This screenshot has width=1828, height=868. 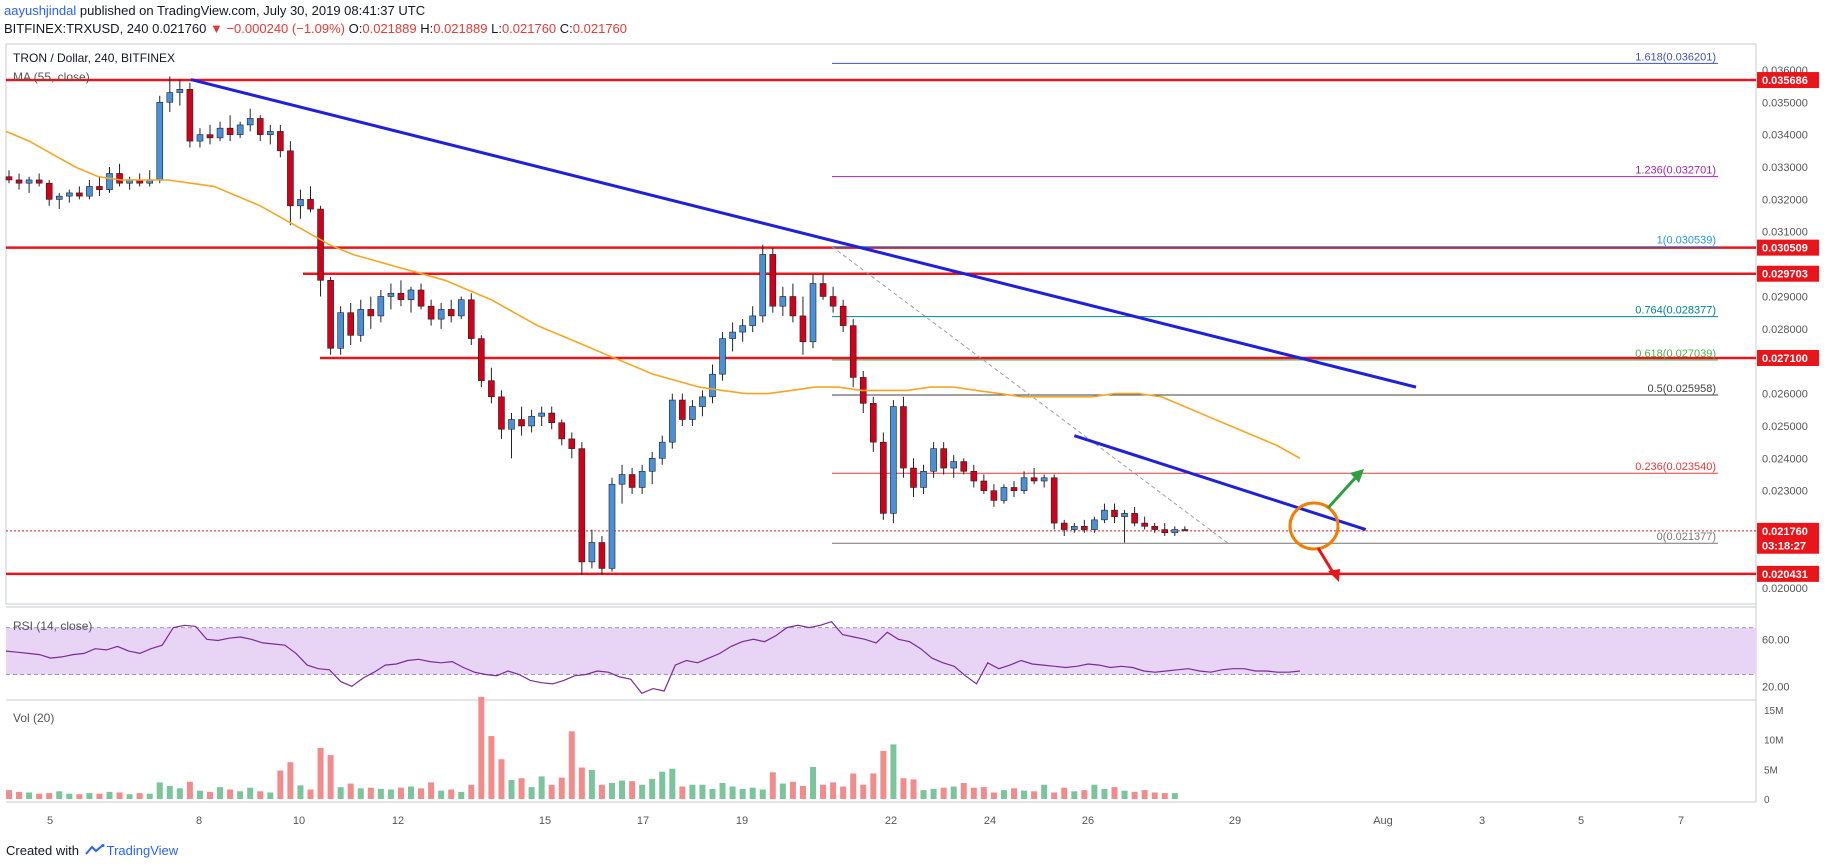 I want to click on rsi-pane: 60.00 20.00, so click(x=897, y=658).